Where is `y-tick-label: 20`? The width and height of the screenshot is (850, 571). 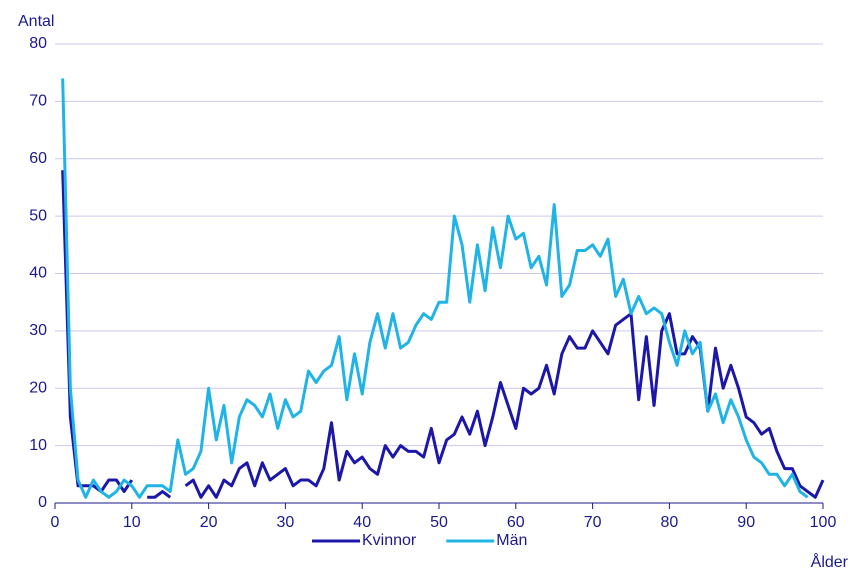 y-tick-label: 20 is located at coordinates (38, 387).